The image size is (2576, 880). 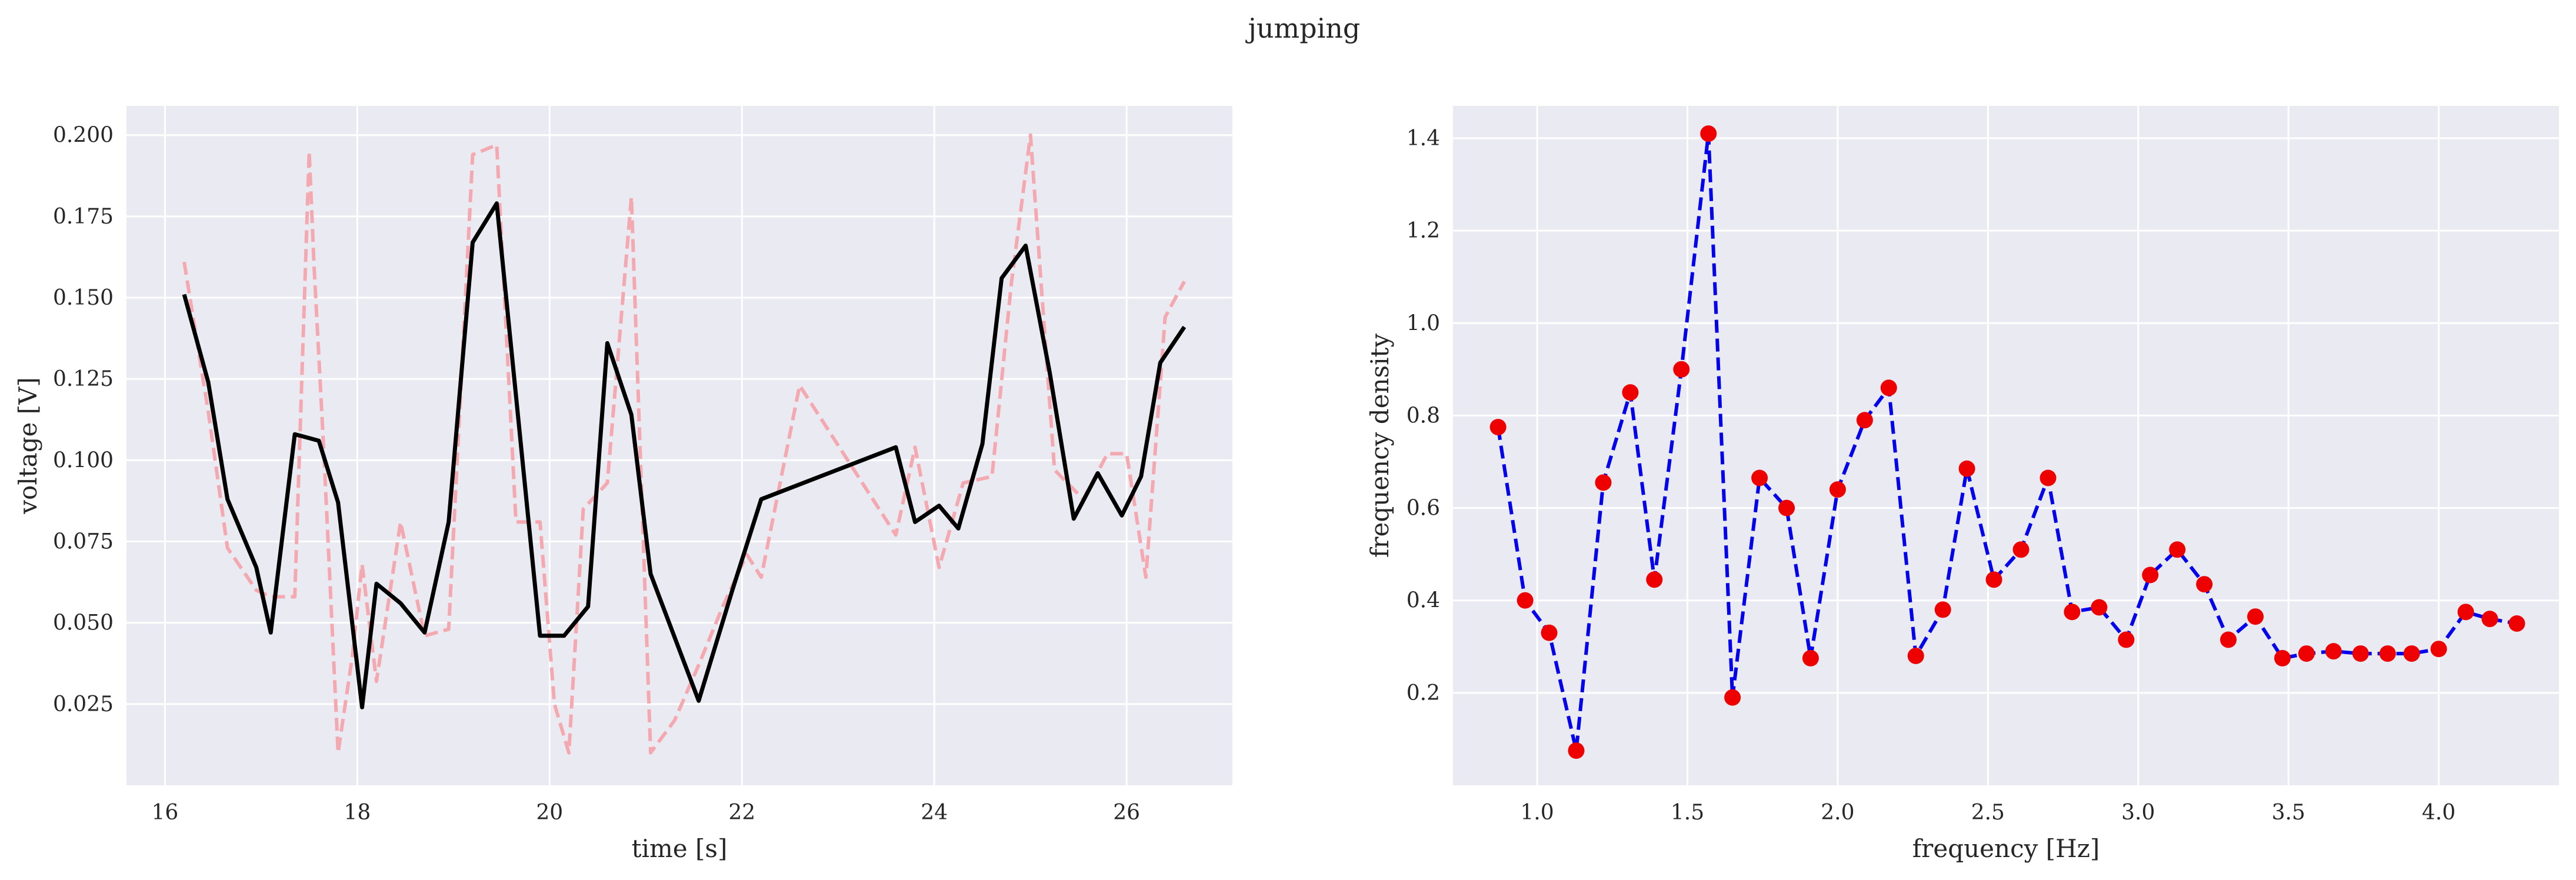 I want to click on y-tick-label: 0.175, so click(x=84, y=217).